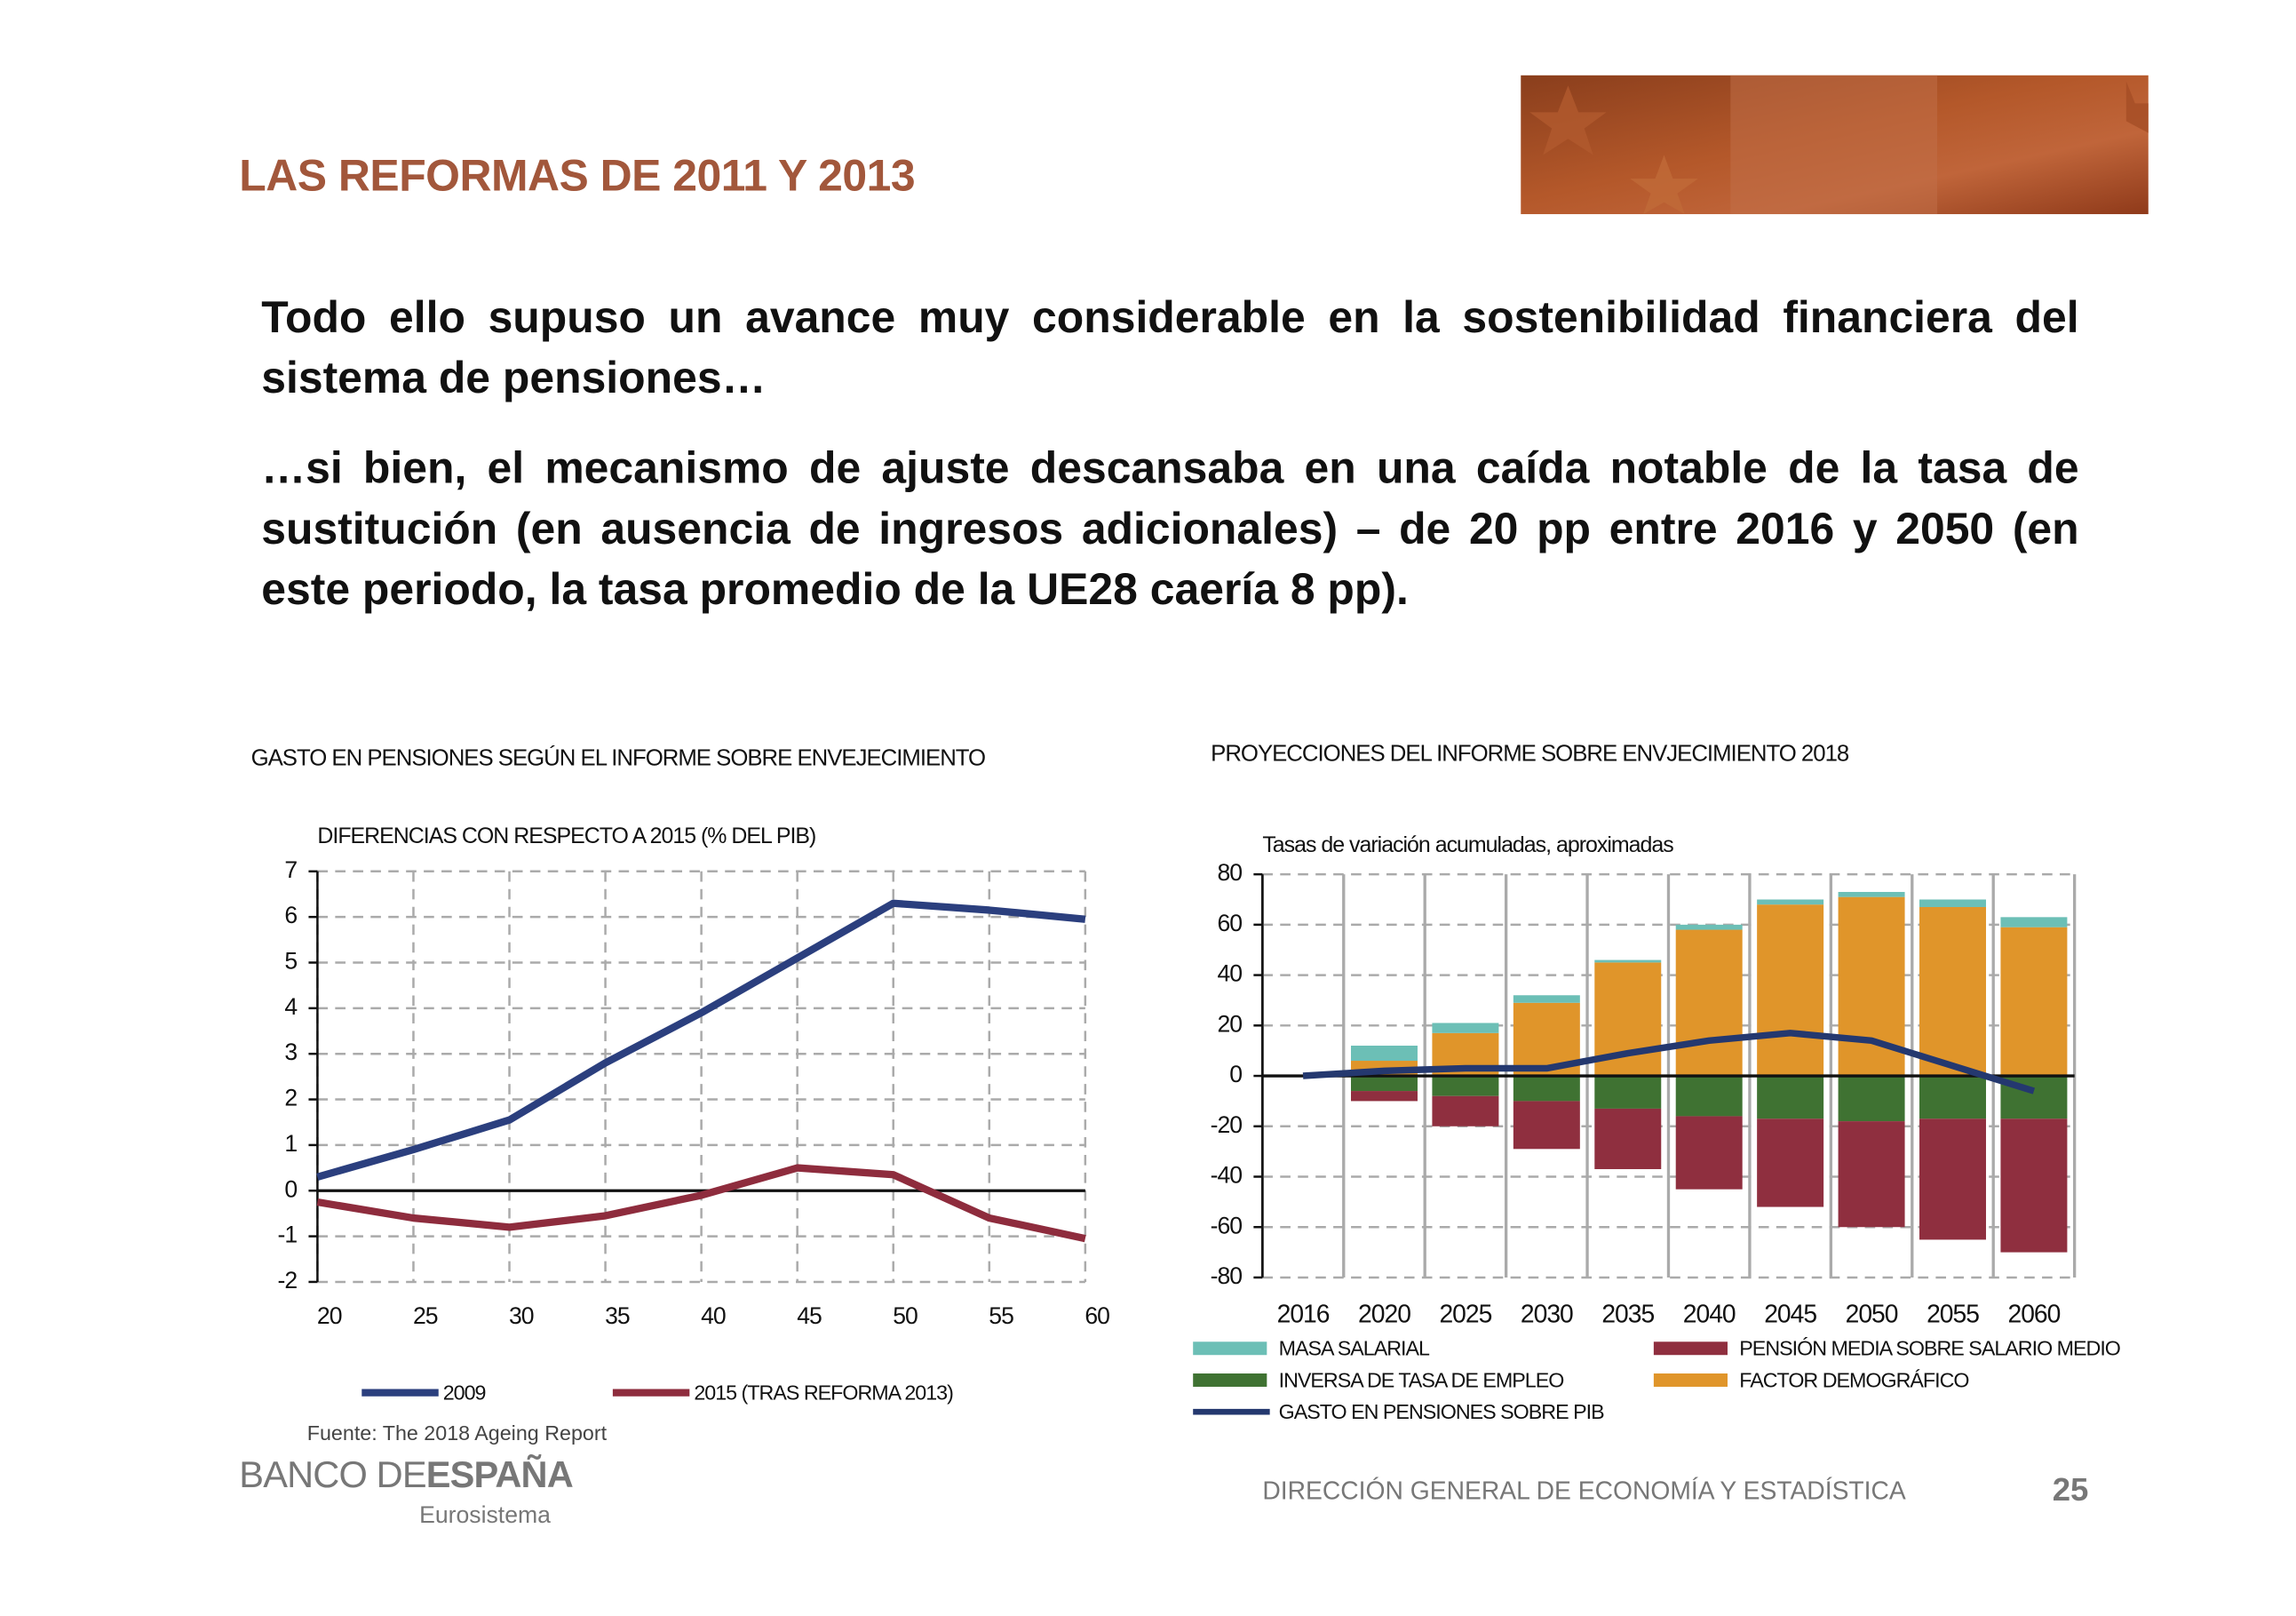 Image resolution: width=2296 pixels, height=1616 pixels. I want to click on legend-label: PENSIÓN MEDIA SOBRE SALARIO MEDIO, so click(1929, 1348).